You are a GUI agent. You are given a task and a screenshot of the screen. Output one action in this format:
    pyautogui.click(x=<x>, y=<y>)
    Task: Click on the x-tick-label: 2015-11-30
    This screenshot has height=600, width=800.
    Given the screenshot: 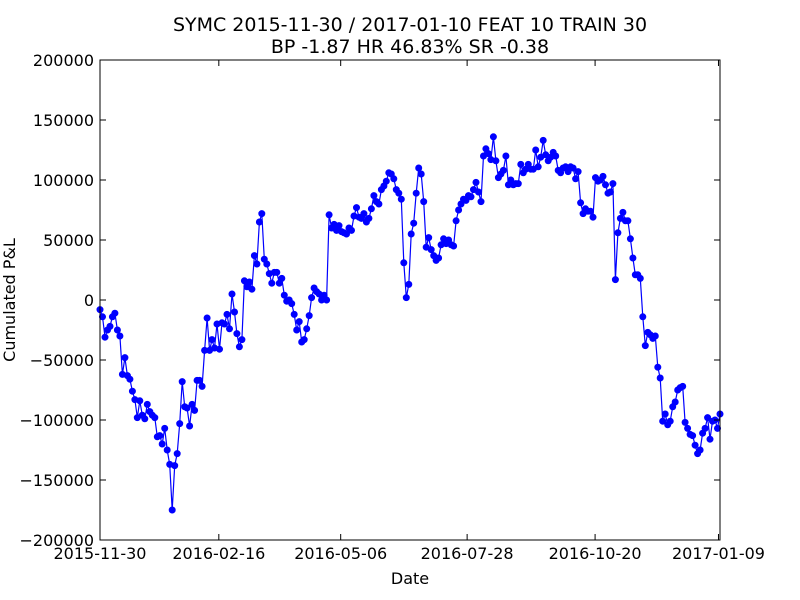 What is the action you would take?
    pyautogui.click(x=100, y=553)
    